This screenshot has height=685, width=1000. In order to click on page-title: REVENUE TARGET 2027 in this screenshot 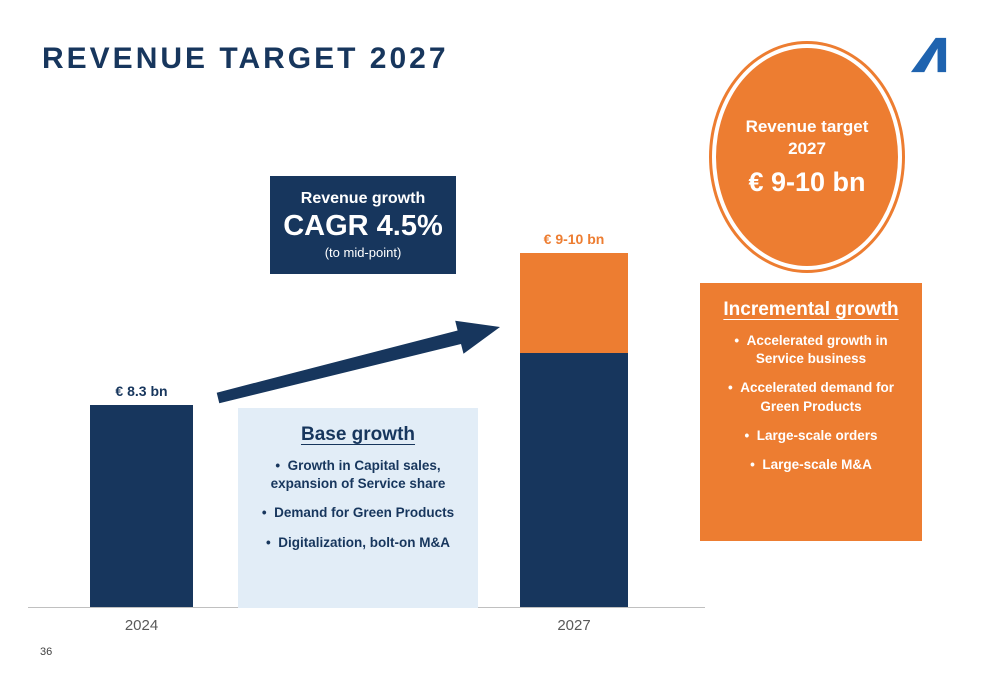, I will do `click(245, 58)`.